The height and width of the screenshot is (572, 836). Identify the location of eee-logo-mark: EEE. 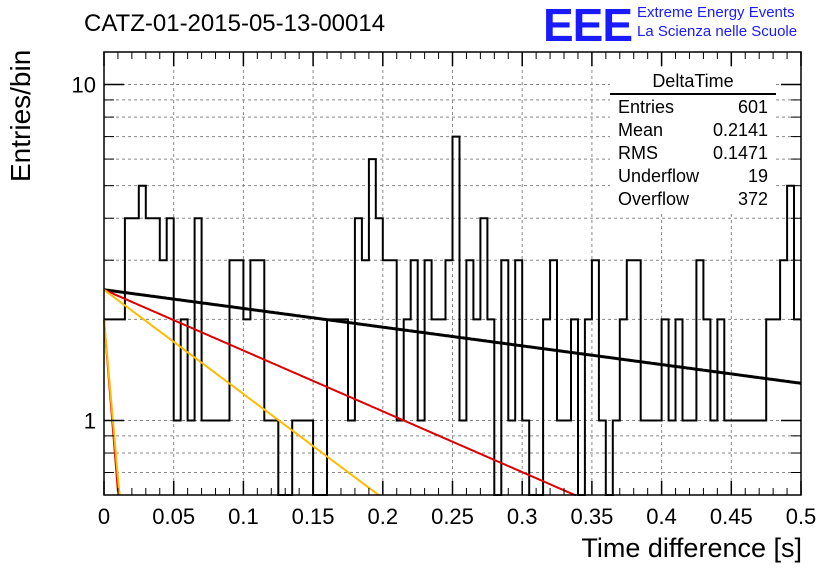
(588, 25).